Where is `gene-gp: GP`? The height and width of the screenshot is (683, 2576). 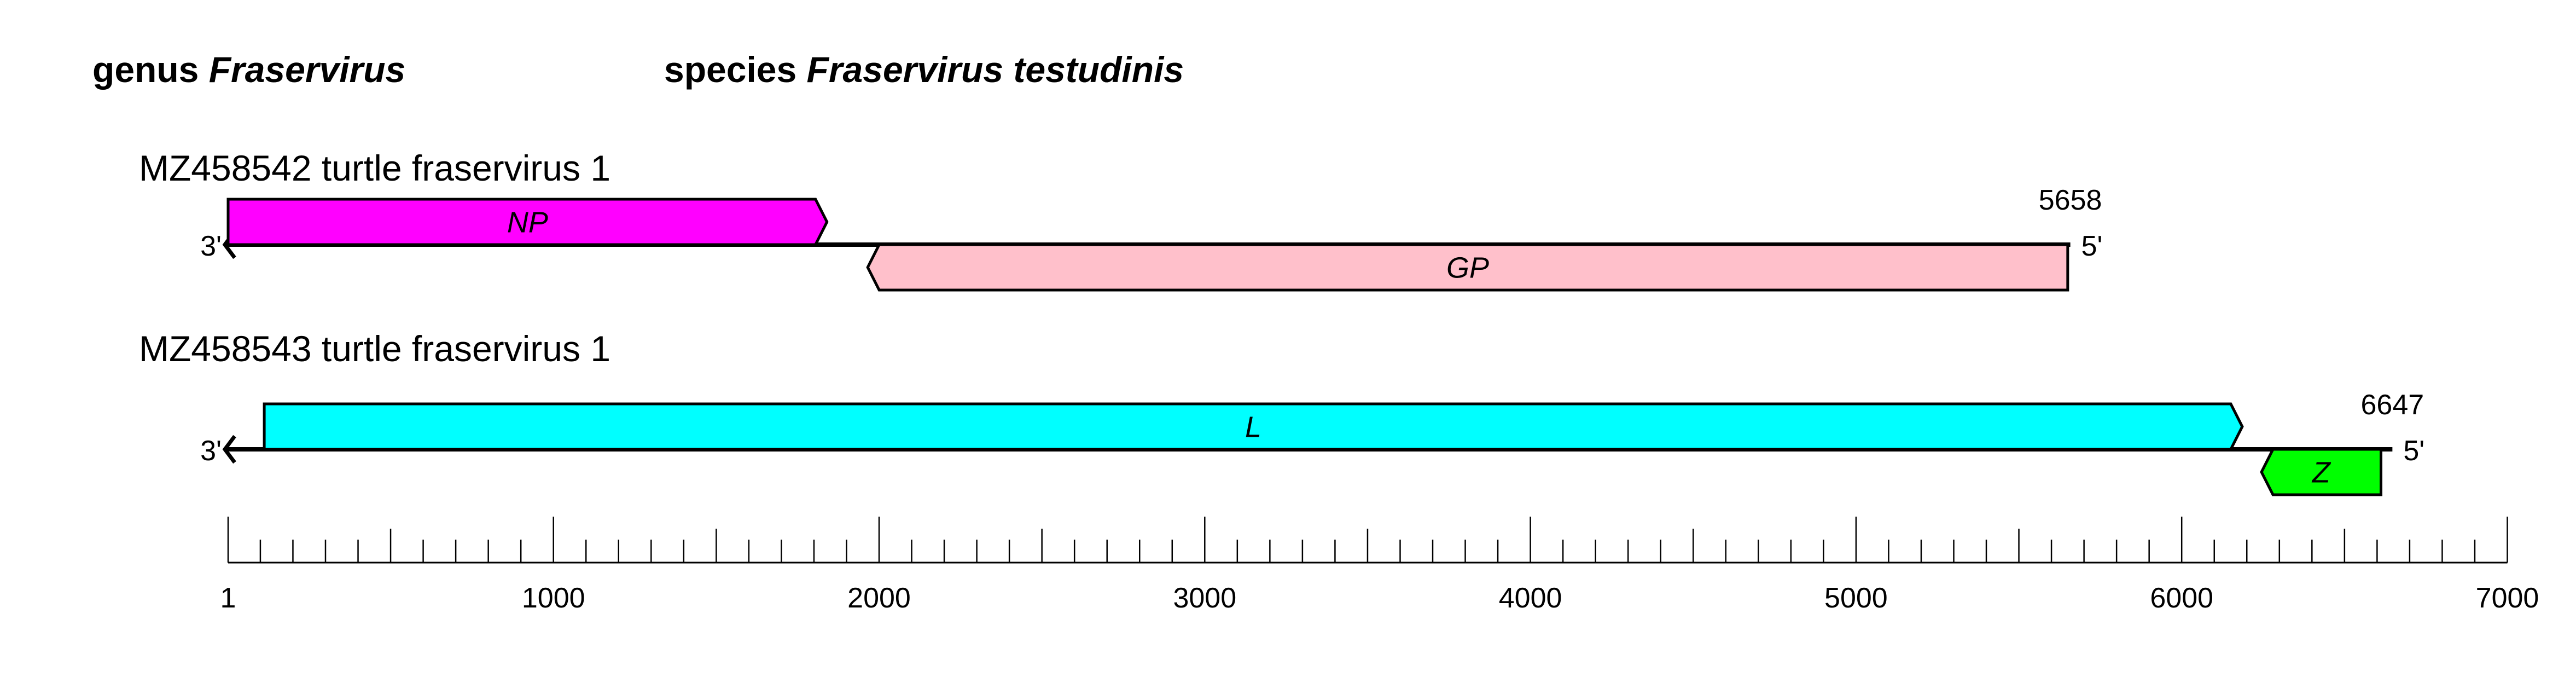
gene-gp: GP is located at coordinates (1467, 268).